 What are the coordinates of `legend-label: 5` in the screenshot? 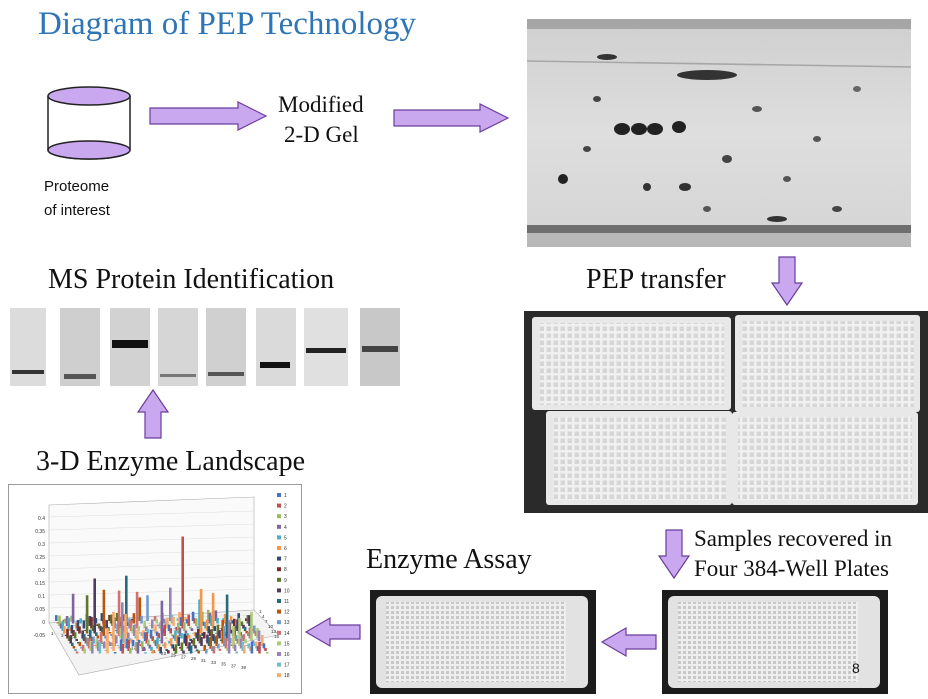 It's located at (285, 538).